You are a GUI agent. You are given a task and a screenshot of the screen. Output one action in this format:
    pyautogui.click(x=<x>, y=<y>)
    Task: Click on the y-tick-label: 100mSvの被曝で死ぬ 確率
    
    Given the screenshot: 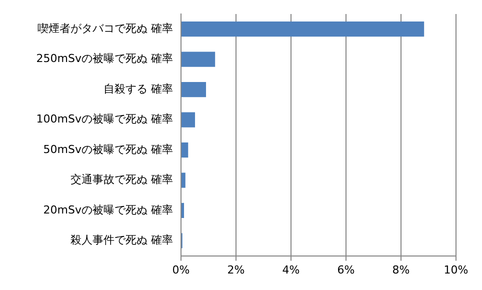 What is the action you would take?
    pyautogui.click(x=104, y=119)
    